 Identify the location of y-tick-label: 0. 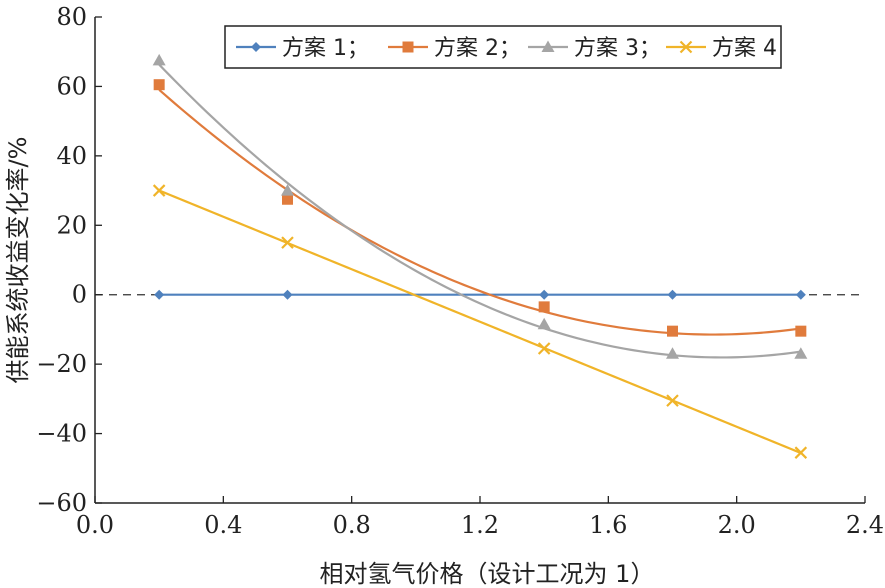
(79, 295).